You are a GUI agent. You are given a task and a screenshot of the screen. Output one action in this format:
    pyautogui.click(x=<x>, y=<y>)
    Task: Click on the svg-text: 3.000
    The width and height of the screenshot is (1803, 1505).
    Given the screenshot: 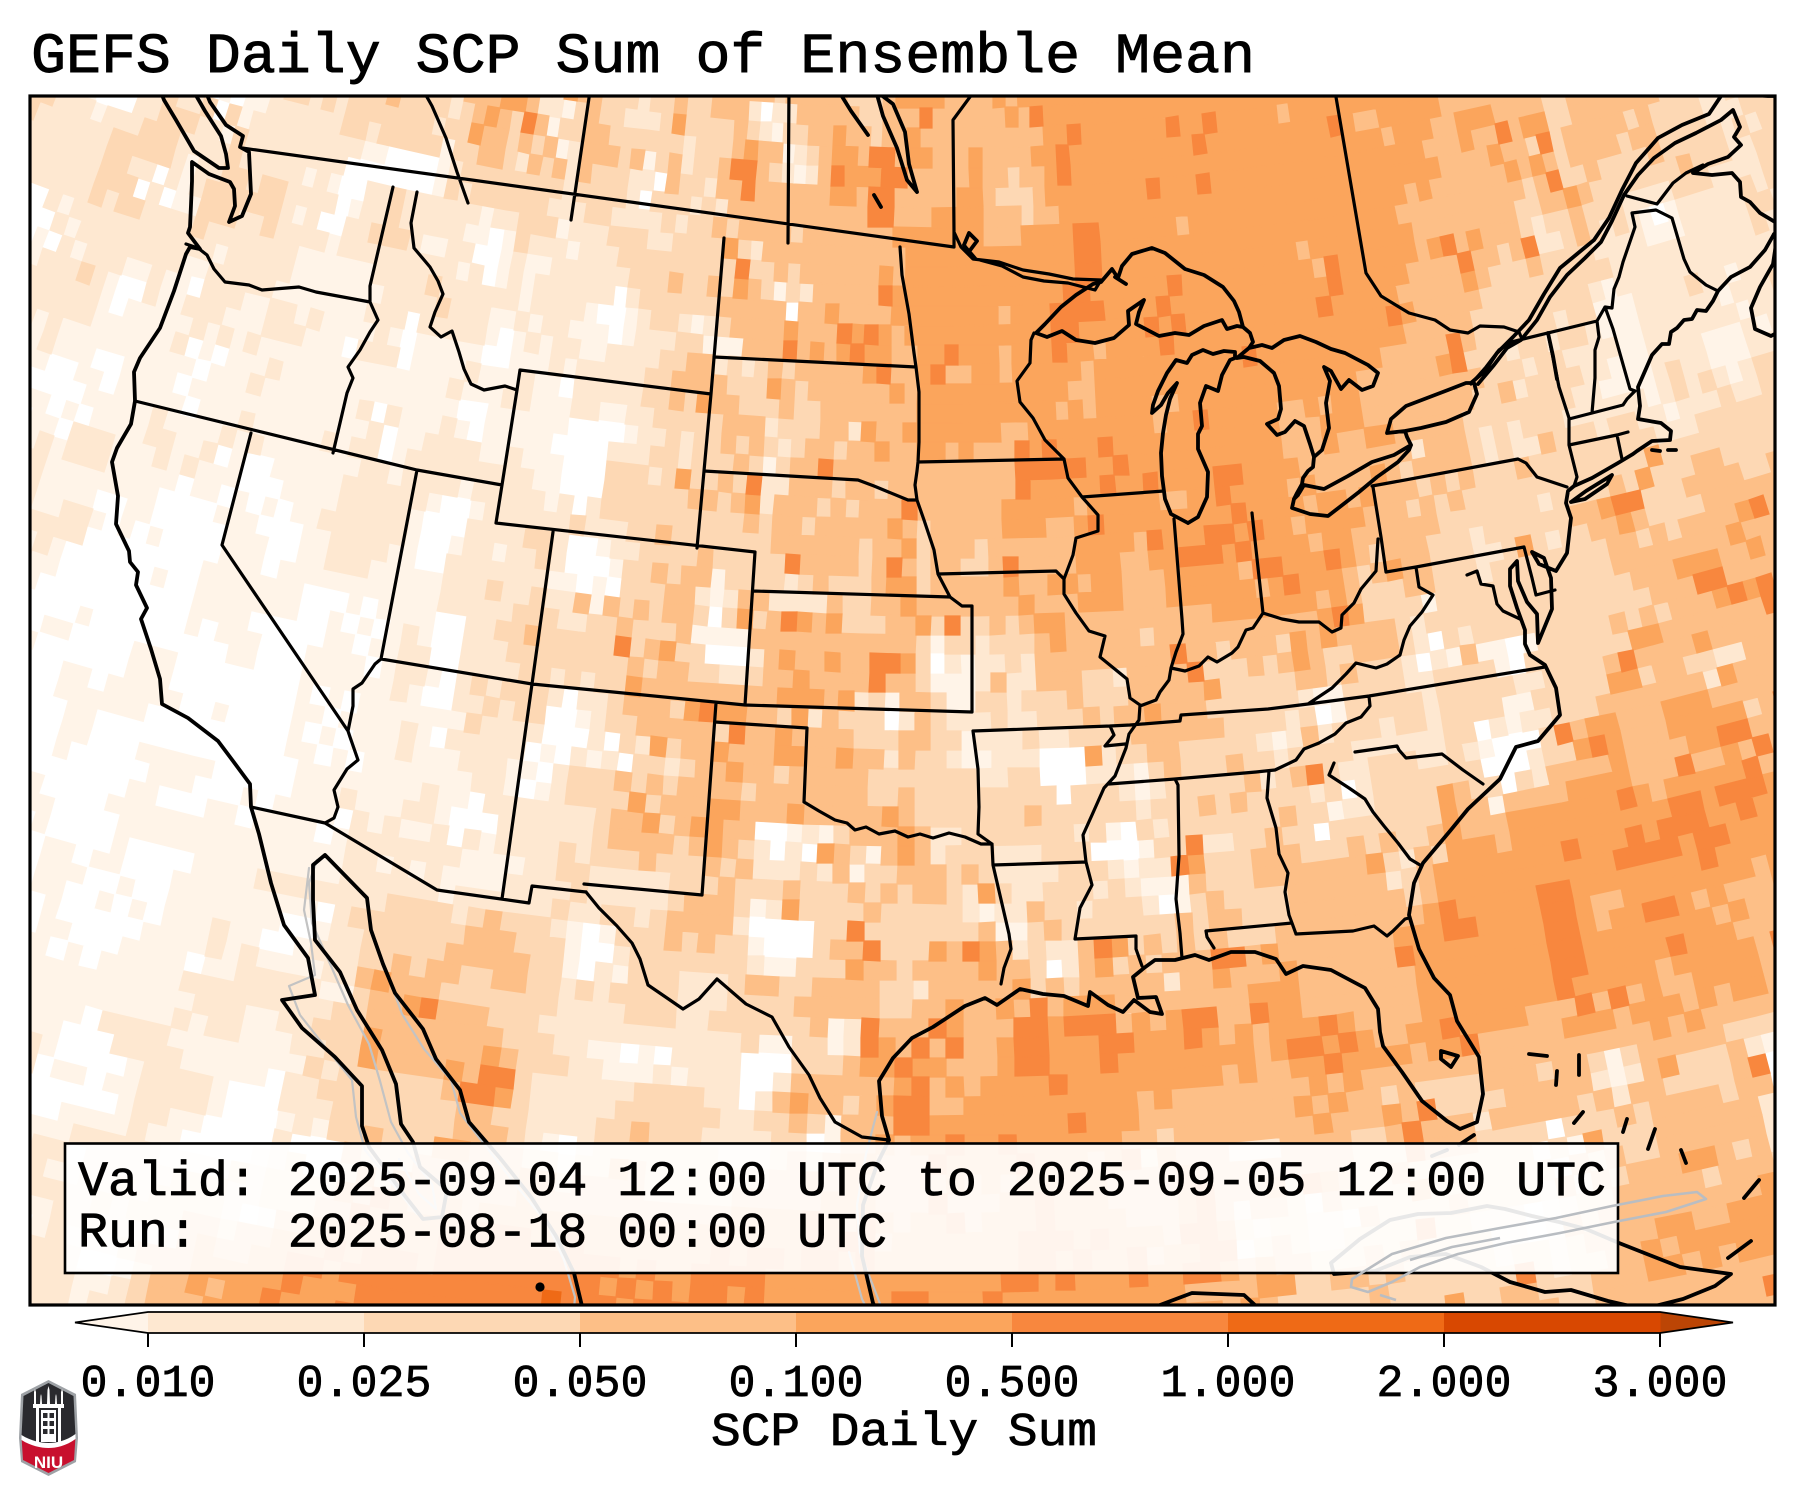 What is the action you would take?
    pyautogui.click(x=1659, y=1384)
    